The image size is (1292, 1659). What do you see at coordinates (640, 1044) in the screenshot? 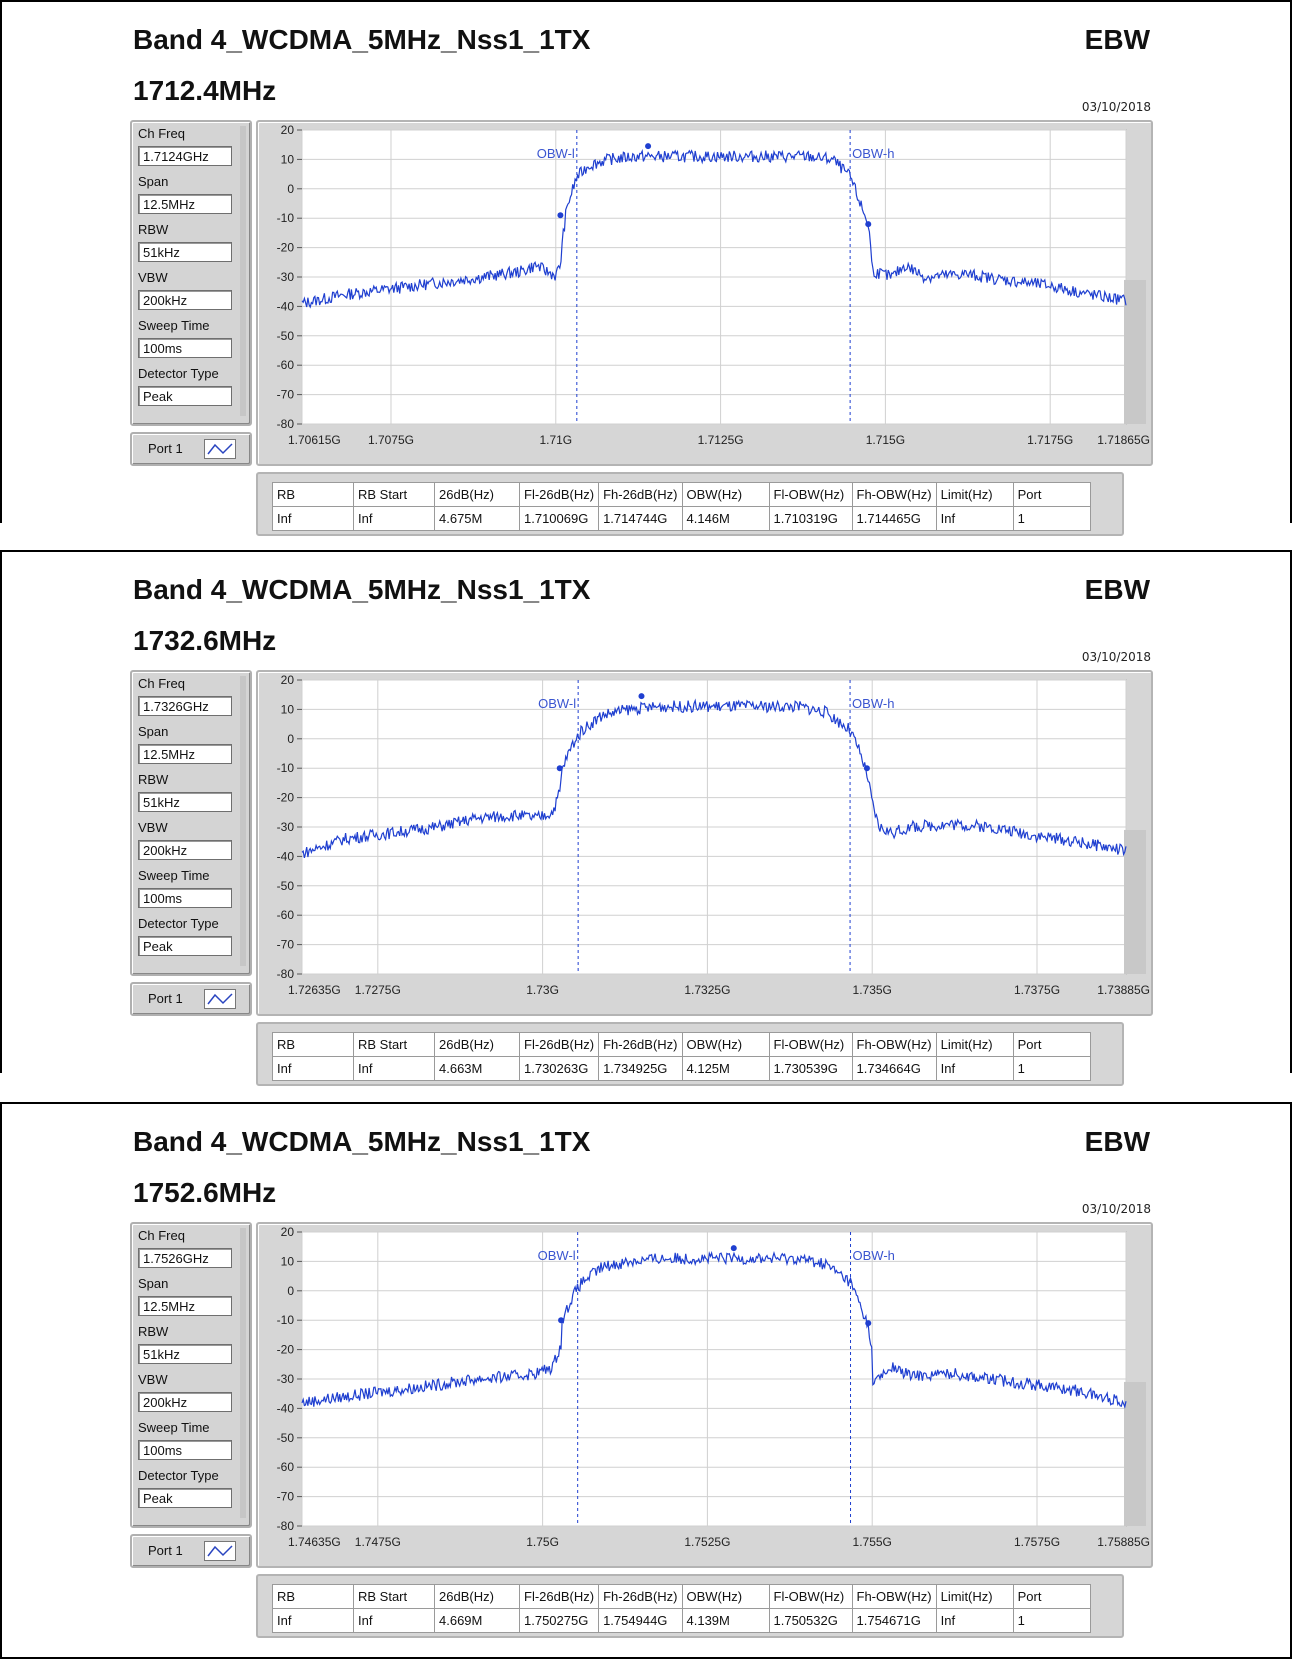
I see `table-header-cell: Fh-26dB(Hz)` at bounding box center [640, 1044].